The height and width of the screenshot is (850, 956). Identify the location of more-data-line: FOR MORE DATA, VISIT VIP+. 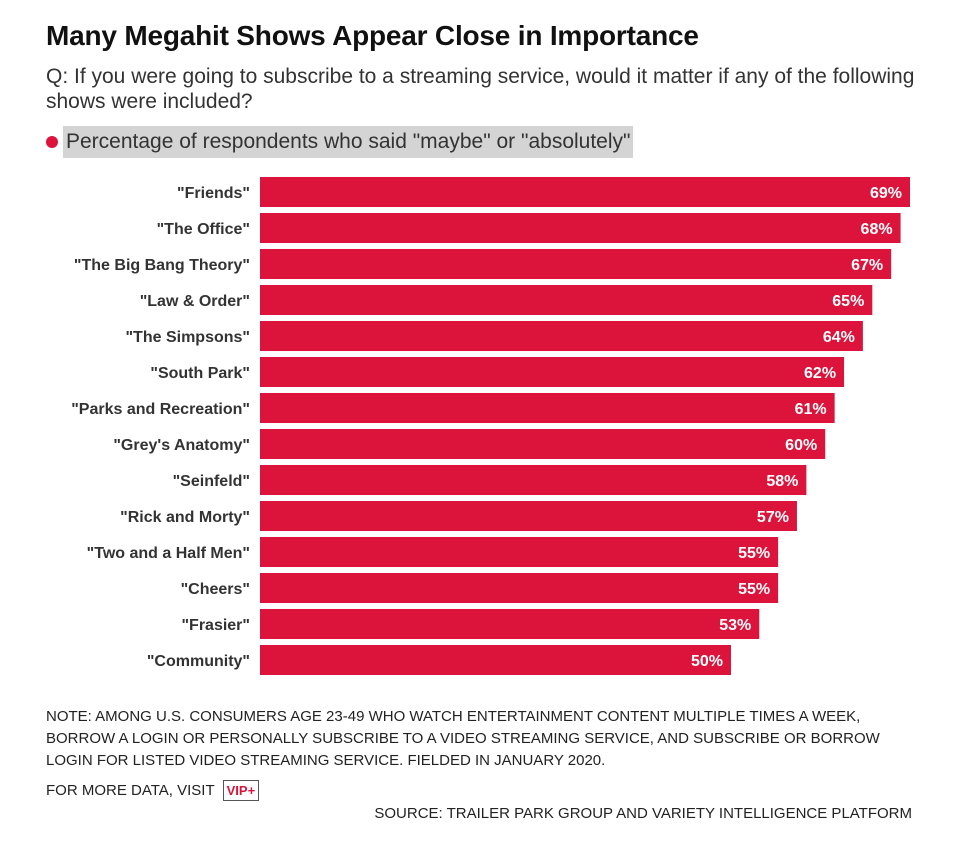
(153, 790).